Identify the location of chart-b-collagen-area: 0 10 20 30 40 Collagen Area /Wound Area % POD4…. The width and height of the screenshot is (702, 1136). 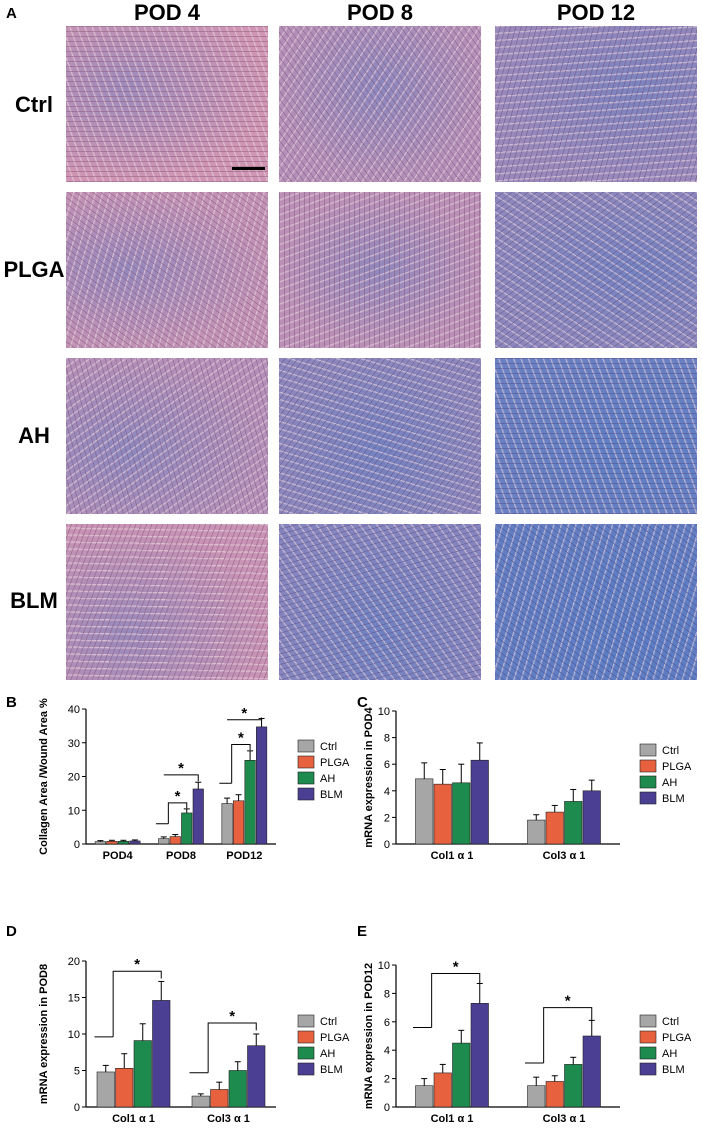
(194, 780).